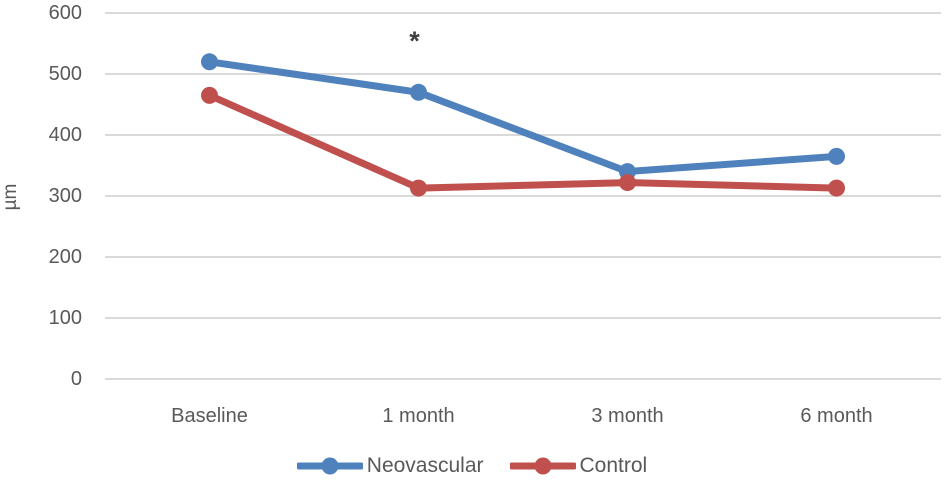  What do you see at coordinates (425, 465) in the screenshot?
I see `legend-label: Neovascular` at bounding box center [425, 465].